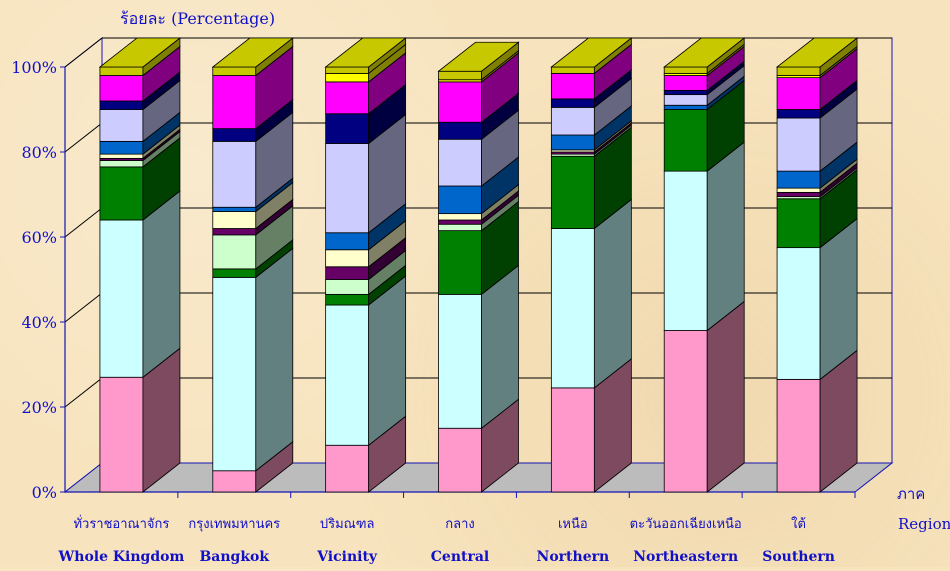 The image size is (950, 571). What do you see at coordinates (460, 557) in the screenshot?
I see `category-label-en: Central` at bounding box center [460, 557].